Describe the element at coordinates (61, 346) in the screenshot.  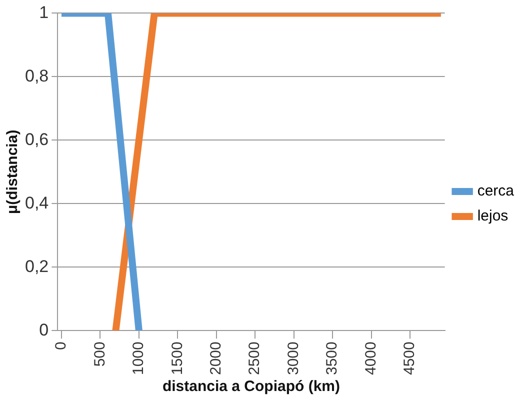
I see `x-tick-label: 0` at that location.